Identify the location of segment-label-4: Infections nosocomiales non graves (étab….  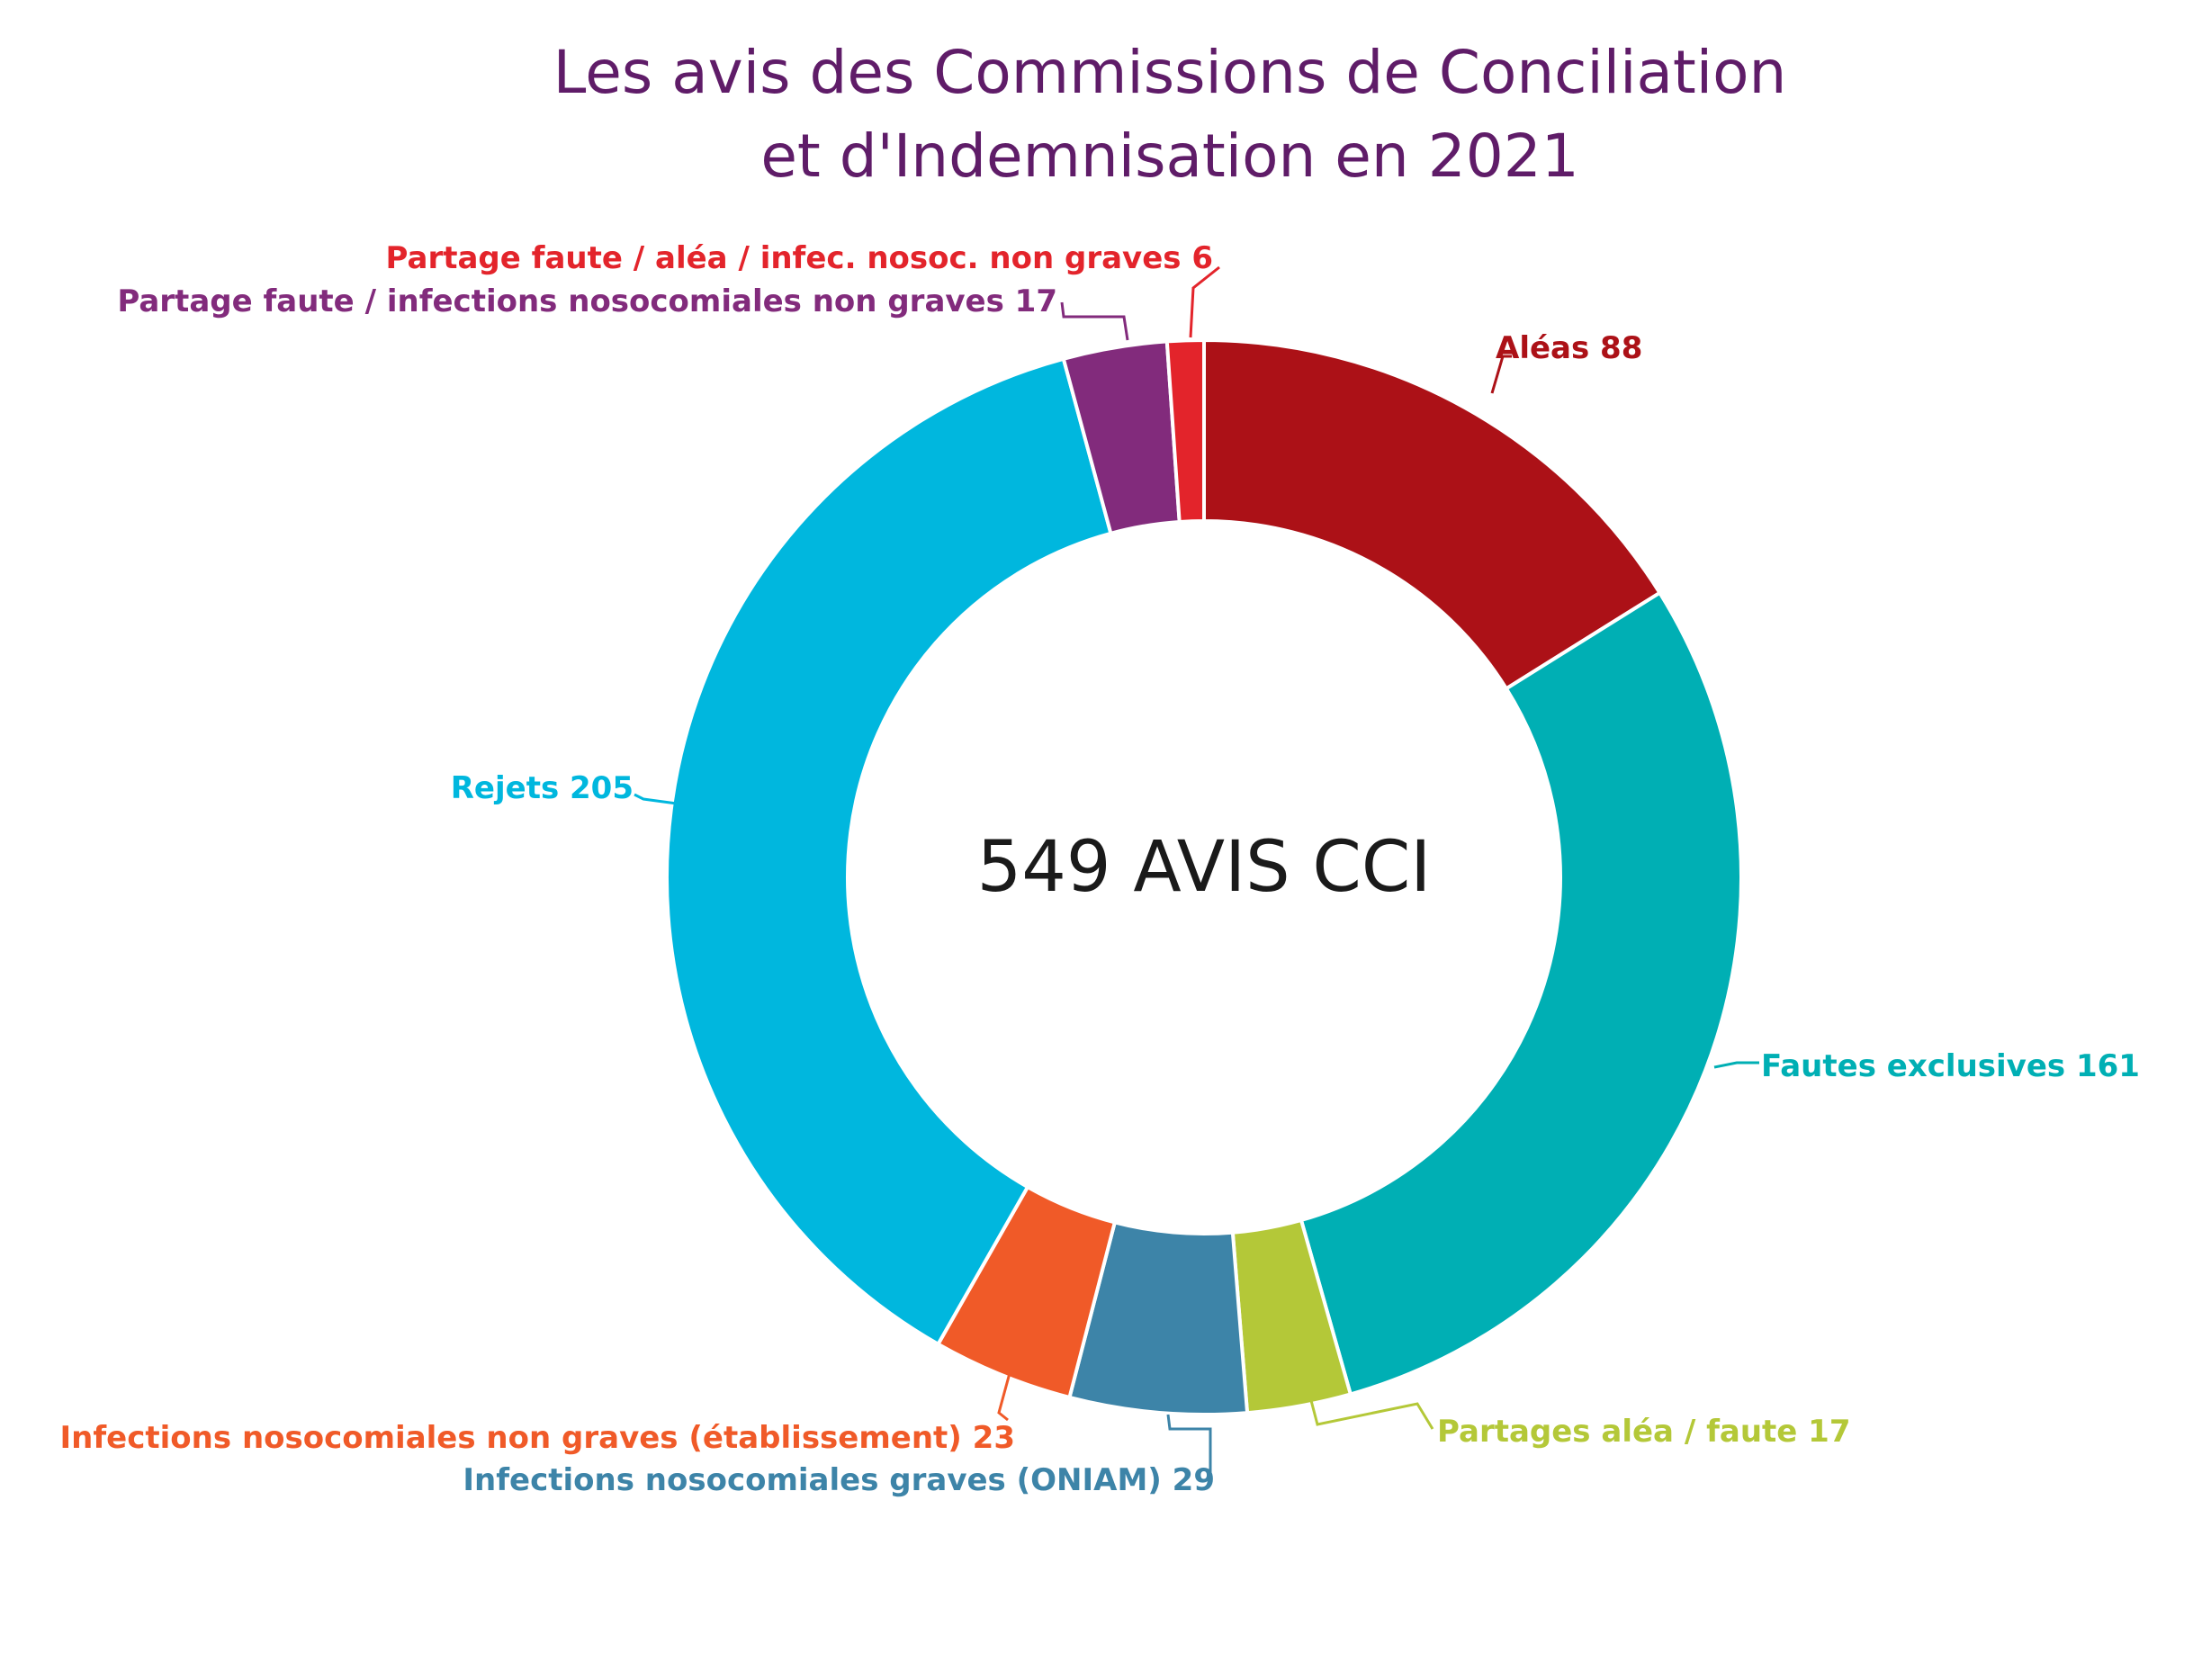
(537, 1438).